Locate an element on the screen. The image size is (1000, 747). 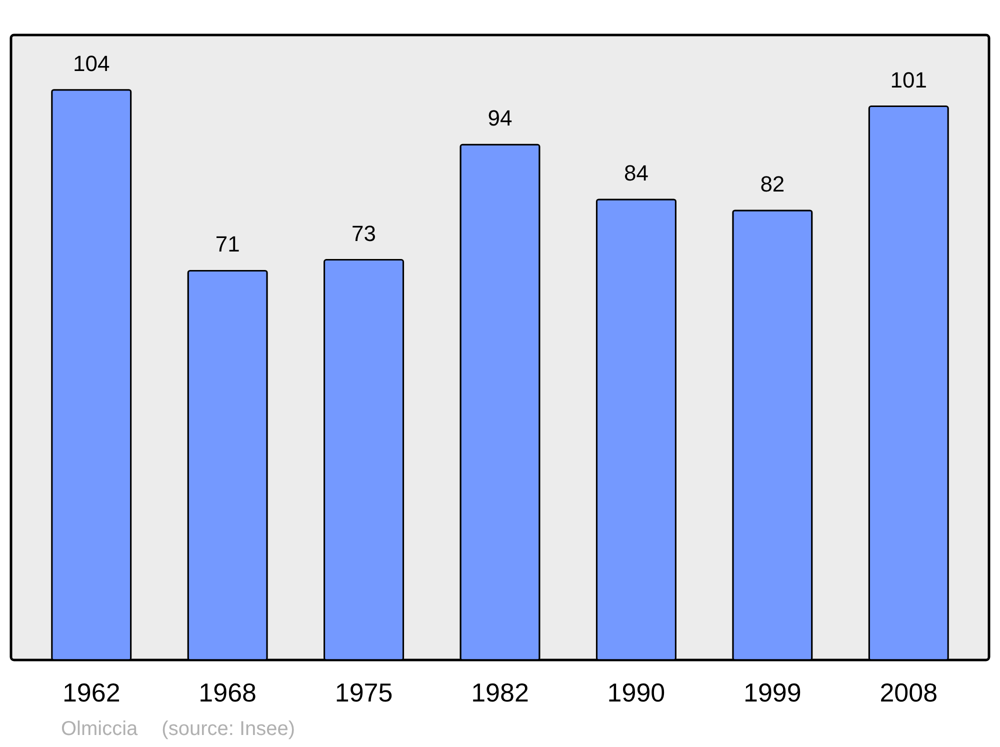
x-tick-label: 1982 is located at coordinates (500, 693).